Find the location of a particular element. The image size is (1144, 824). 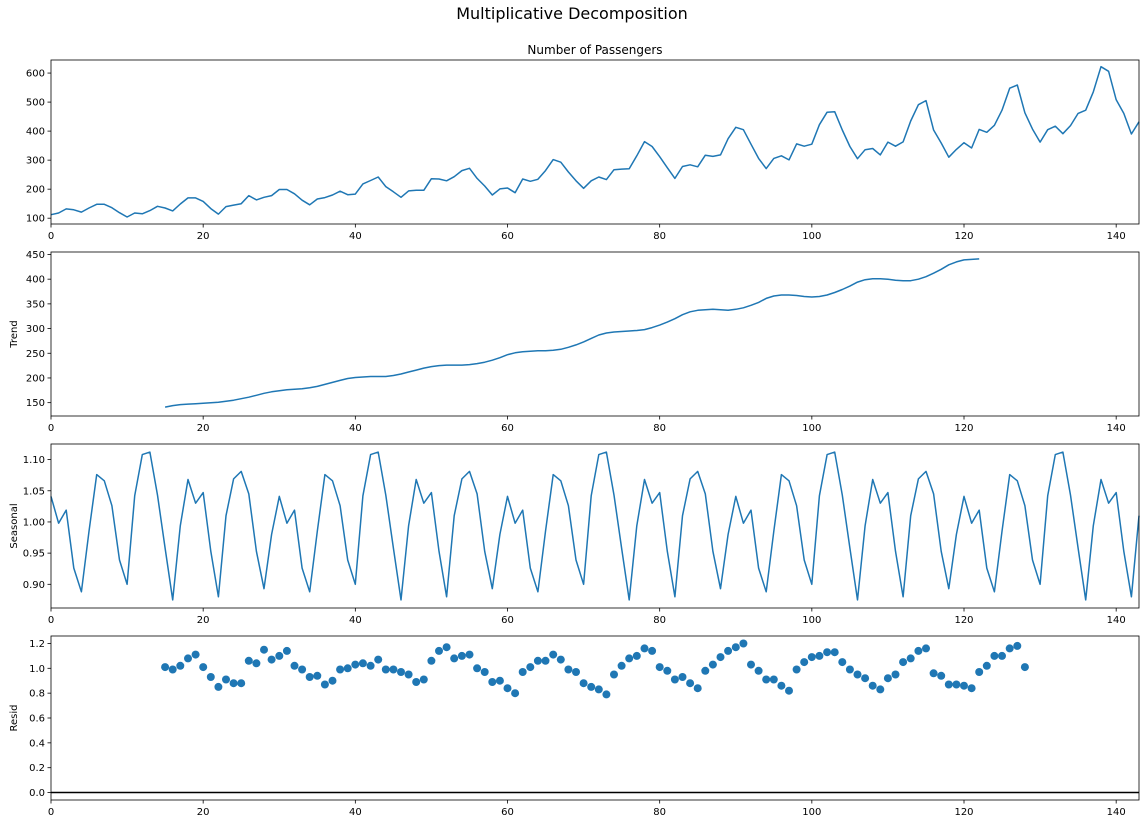

y-tick-label: 450 is located at coordinates (35, 255).